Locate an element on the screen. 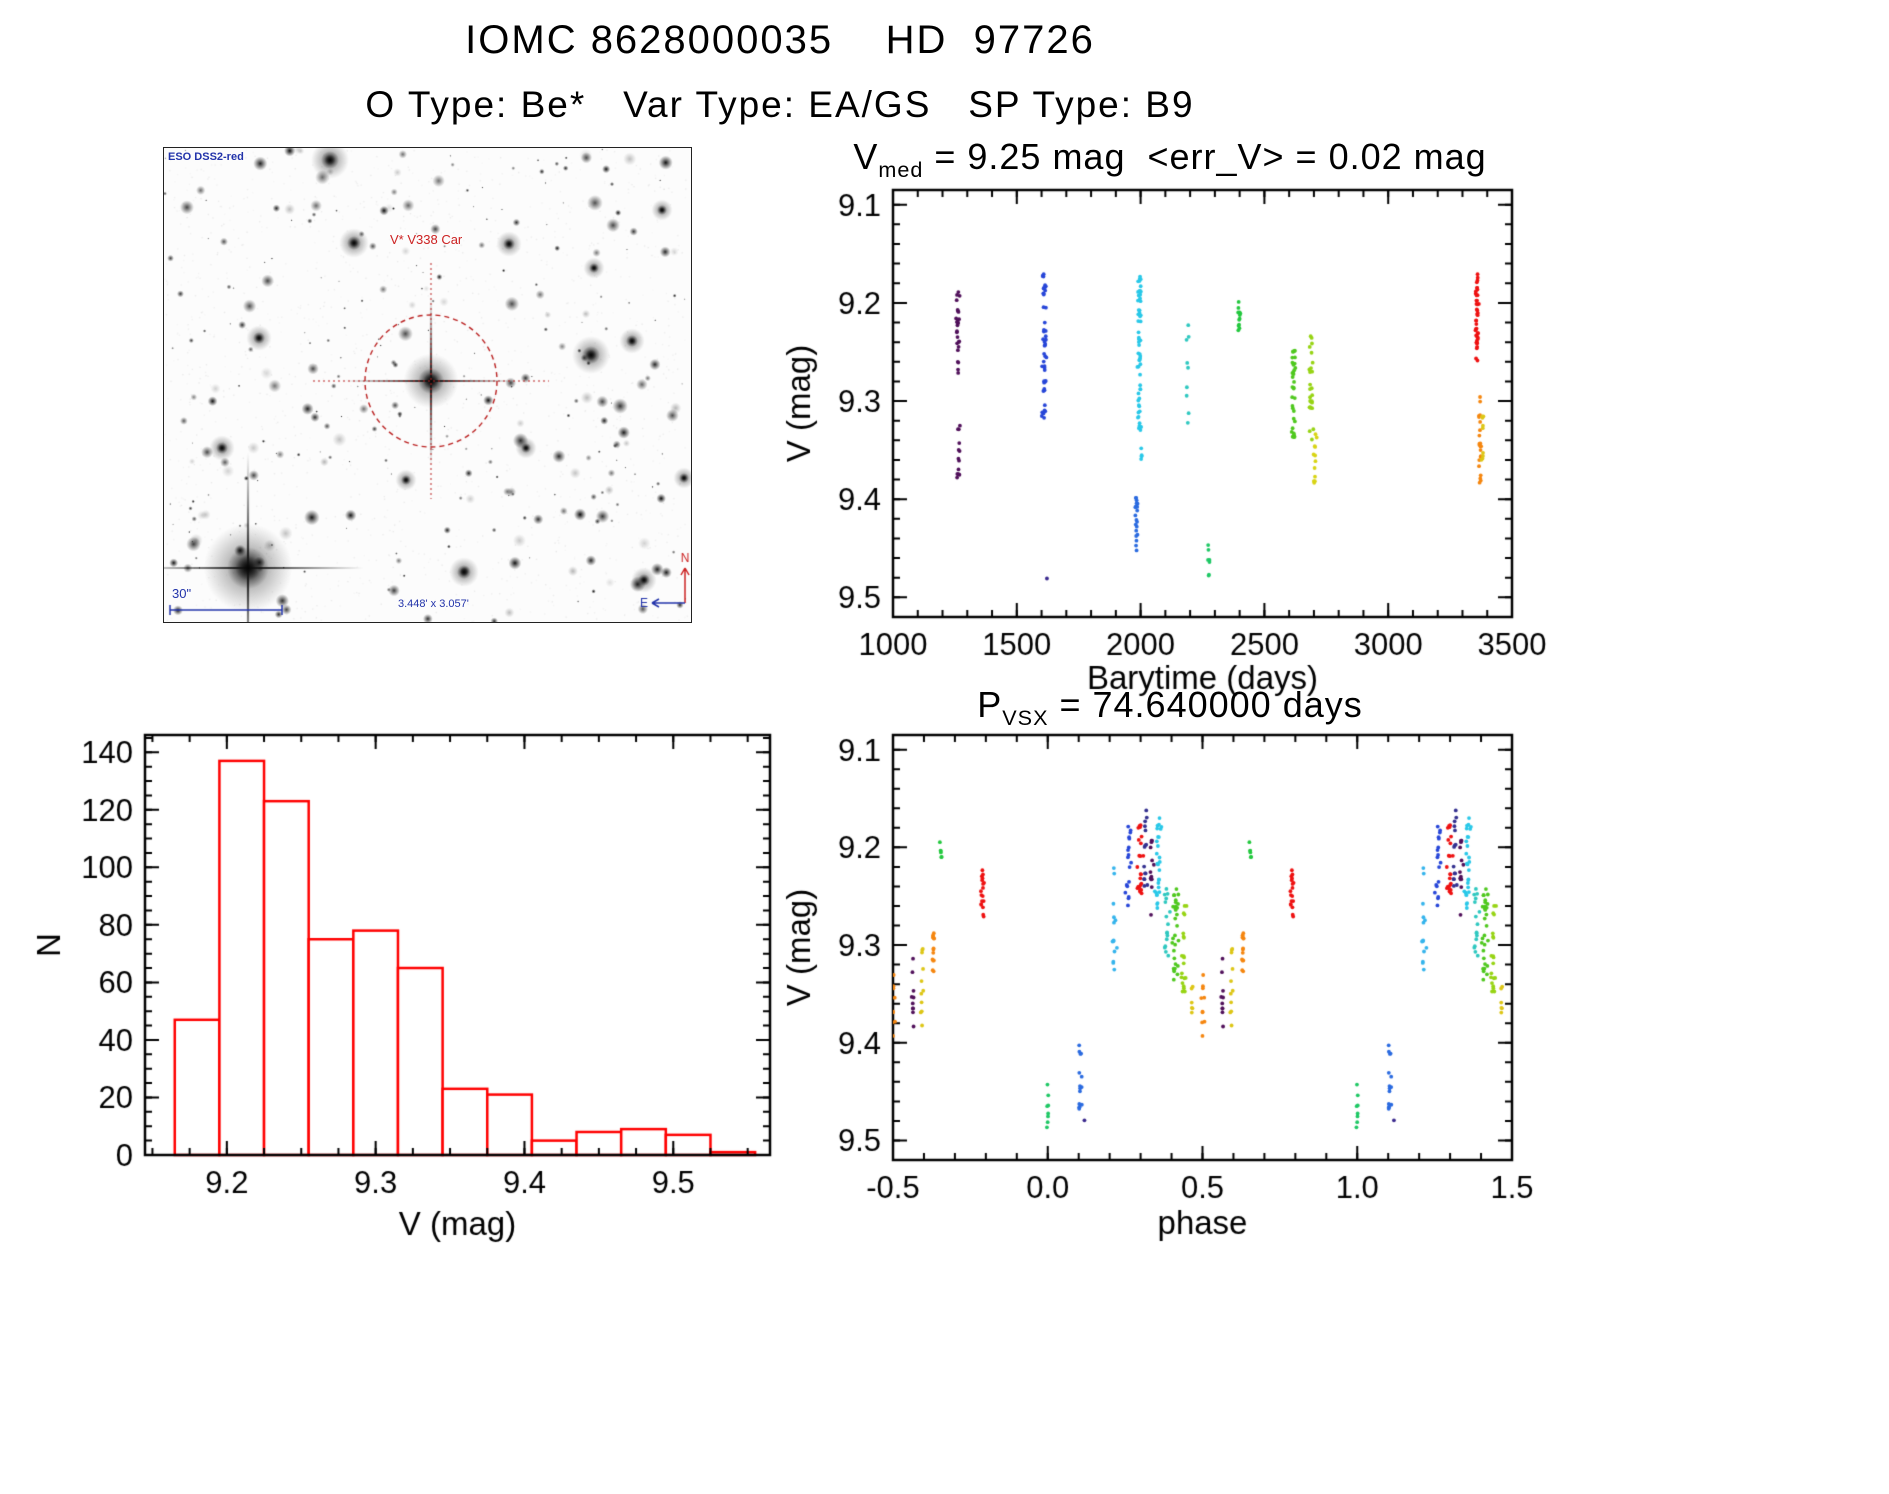 Image resolution: width=1889 pixels, height=1494 pixels. lightcurve-title: Vmed = 9.25 mag <err_V> = 0.02 mag is located at coordinates (1170, 159).